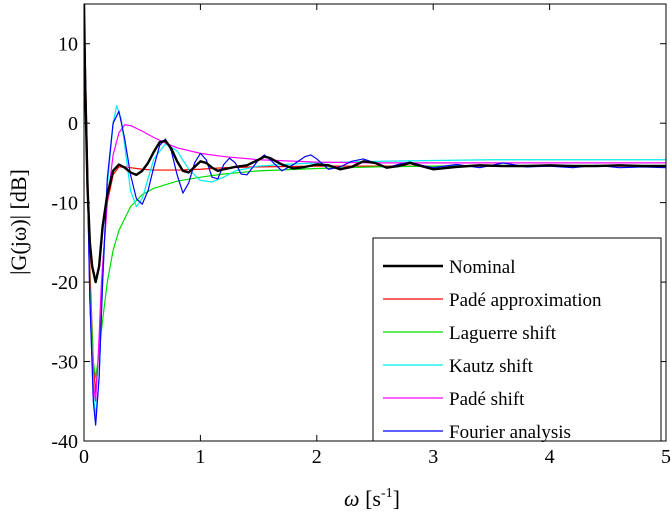 The height and width of the screenshot is (514, 671). What do you see at coordinates (64, 442) in the screenshot?
I see `y-tick-label-0: -40` at bounding box center [64, 442].